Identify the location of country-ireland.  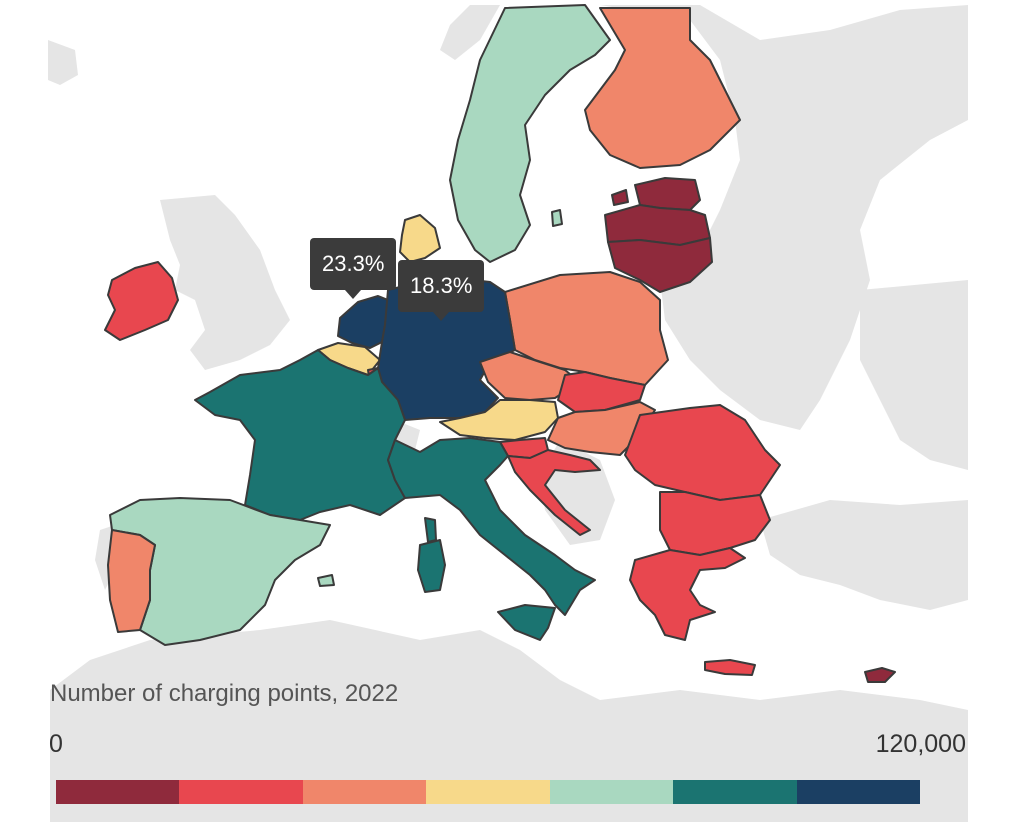
(141, 301).